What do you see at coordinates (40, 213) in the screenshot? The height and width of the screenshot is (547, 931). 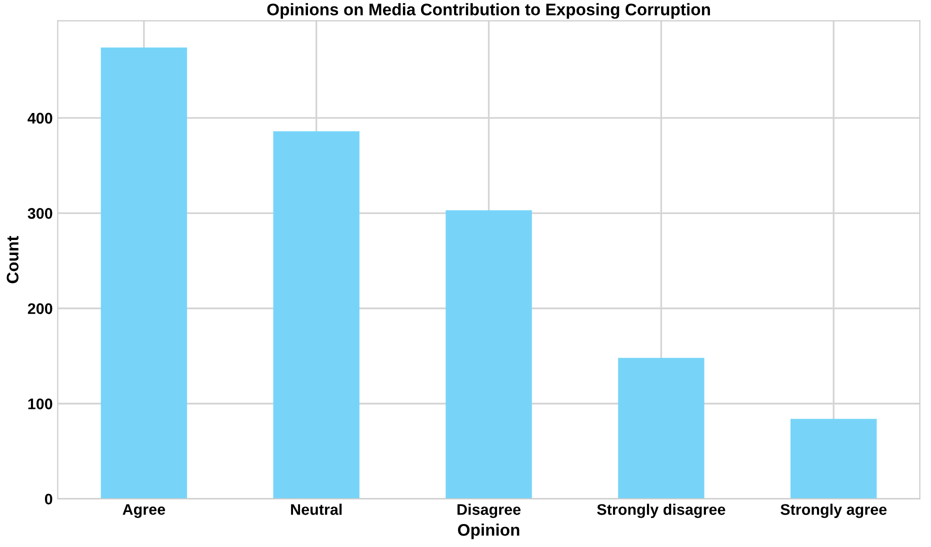 I see `y-tick-label: 300` at bounding box center [40, 213].